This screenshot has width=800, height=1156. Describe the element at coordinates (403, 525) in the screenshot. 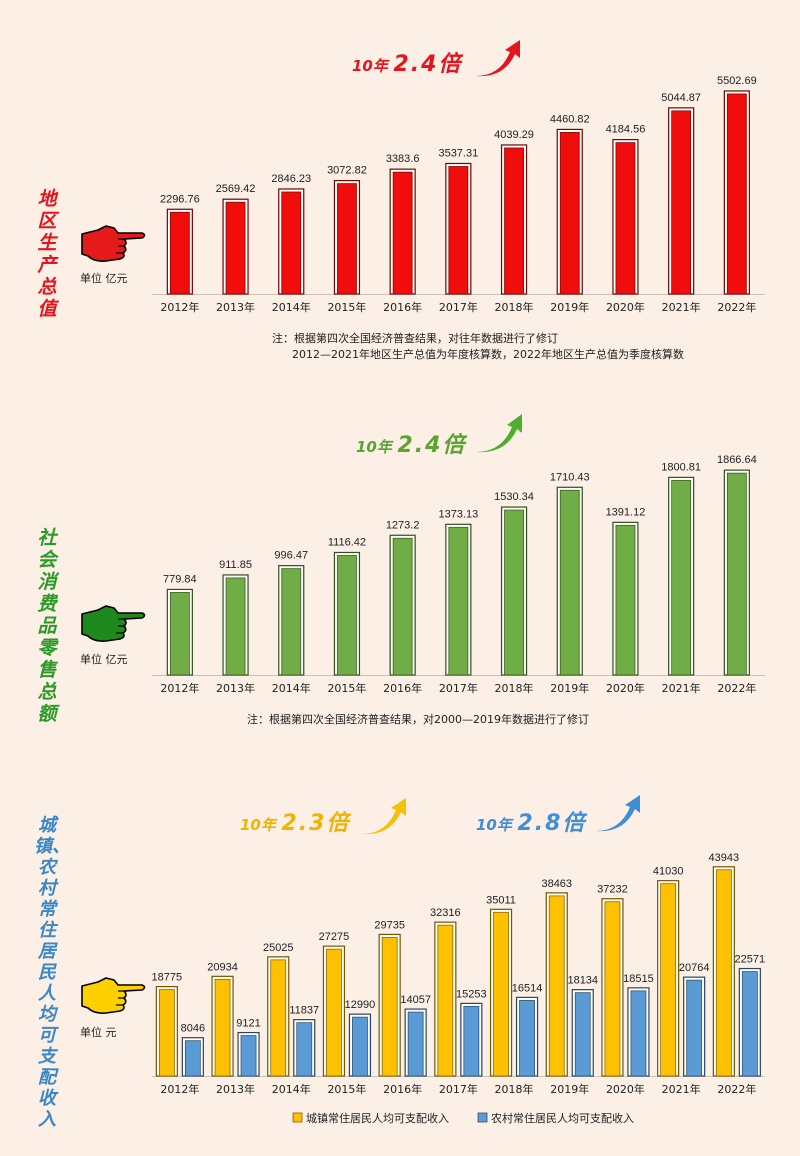

I see `data-label: 1273.2` at that location.